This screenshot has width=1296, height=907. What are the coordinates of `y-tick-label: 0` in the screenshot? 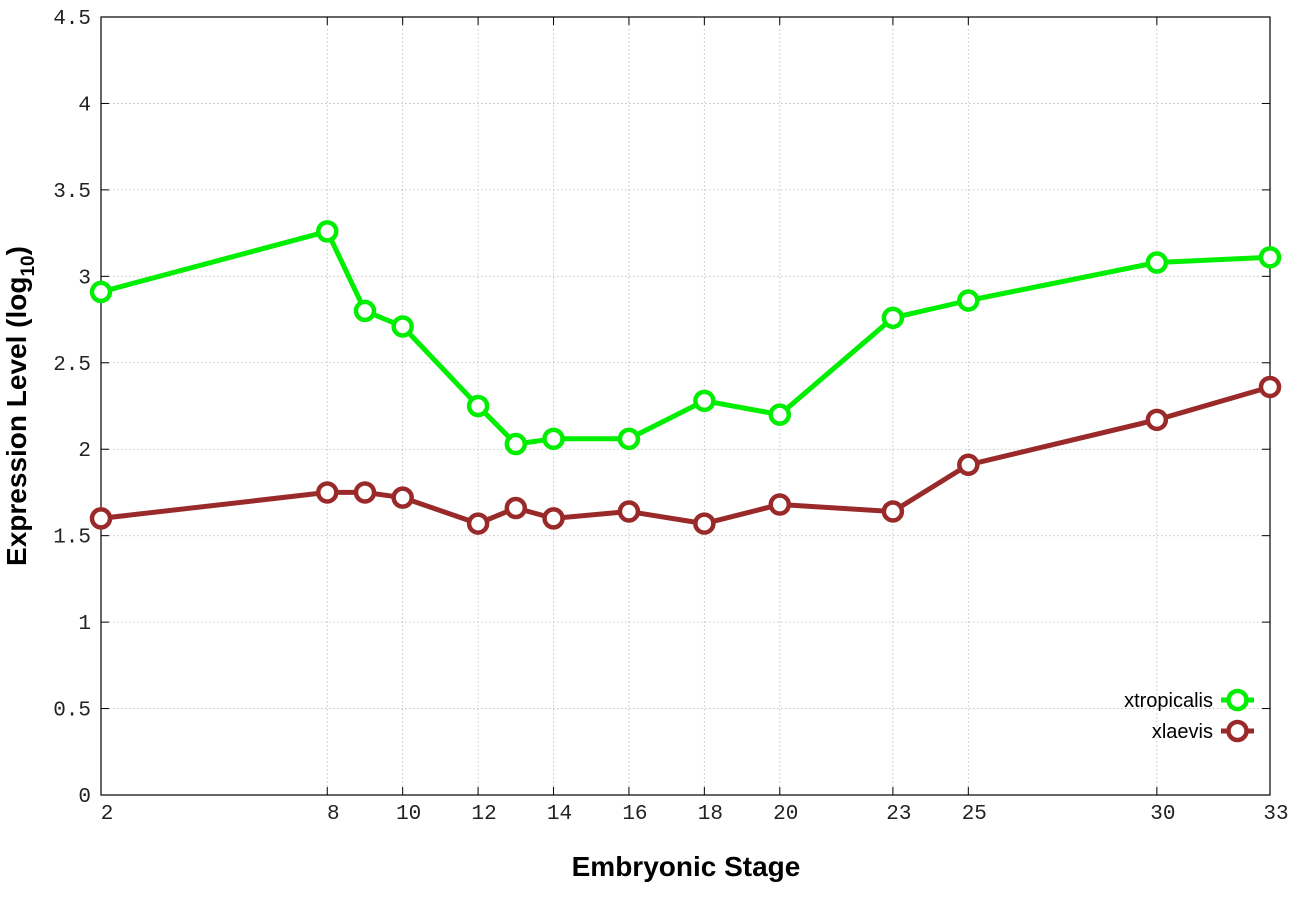 It's located at (84, 797).